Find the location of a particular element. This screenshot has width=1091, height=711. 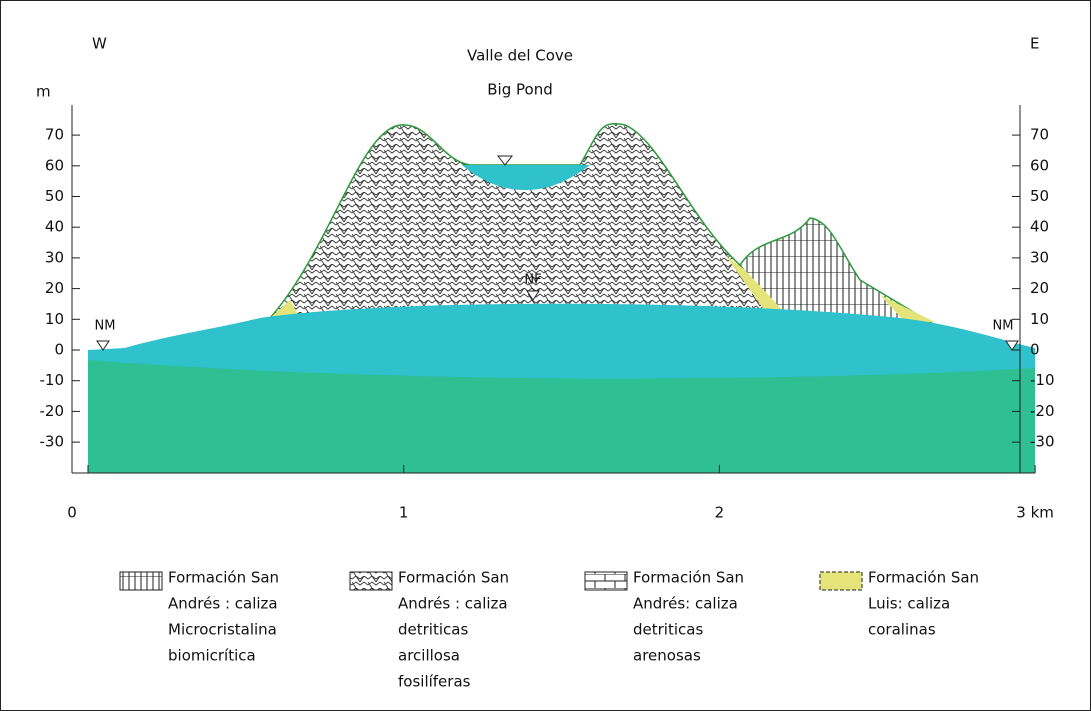

nm-left: NM is located at coordinates (105, 326).